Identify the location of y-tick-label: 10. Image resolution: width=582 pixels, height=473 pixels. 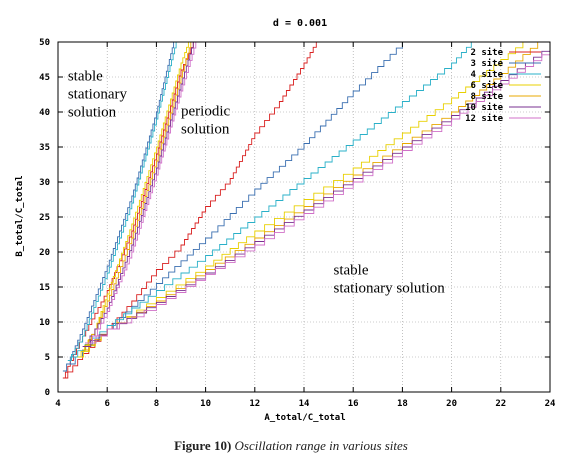
(44, 323).